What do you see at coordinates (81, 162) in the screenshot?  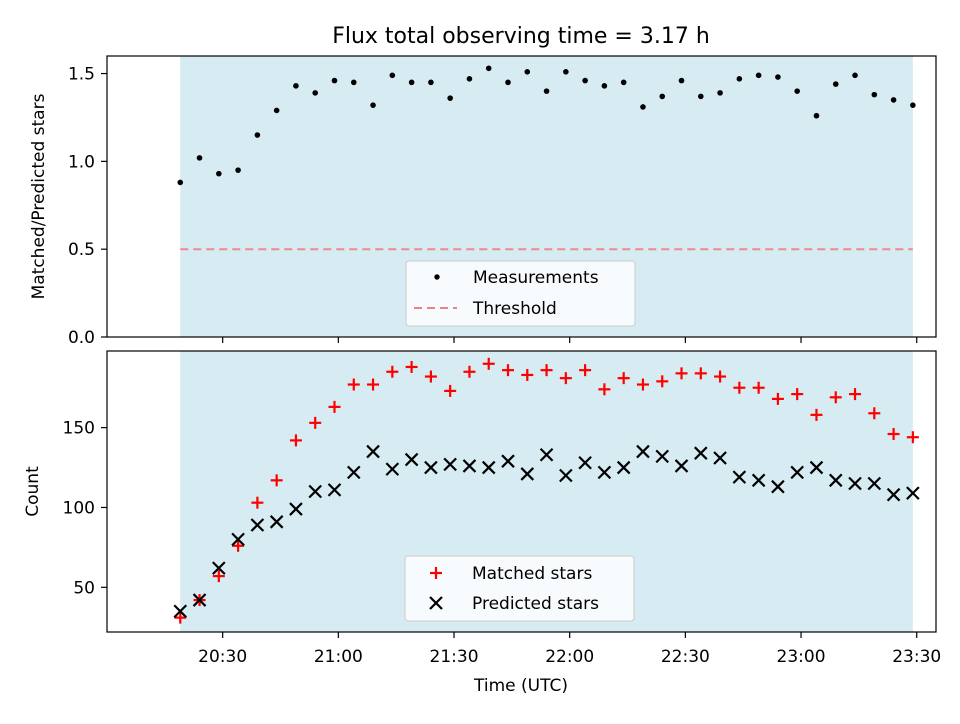 I see `top-y-tick-label: 1.0` at bounding box center [81, 162].